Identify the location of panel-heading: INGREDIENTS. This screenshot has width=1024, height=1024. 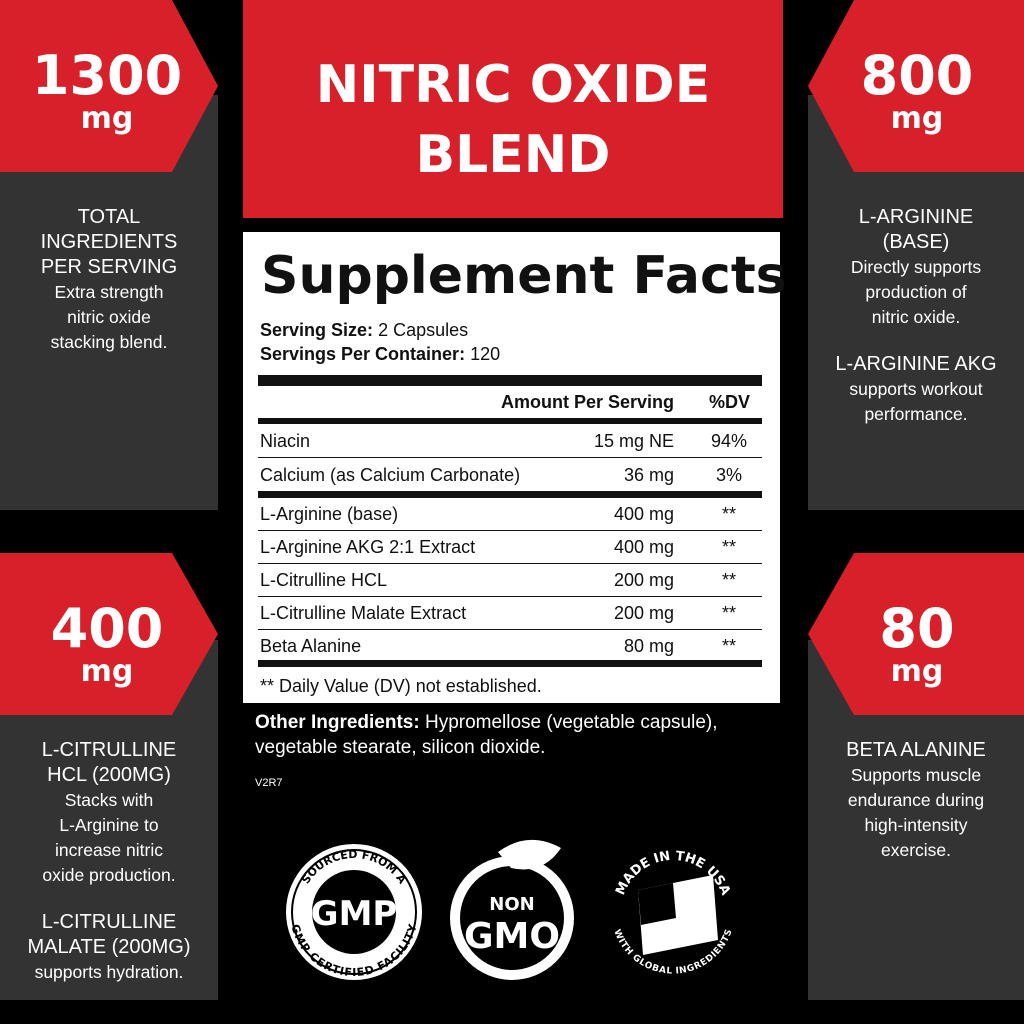
(109, 242).